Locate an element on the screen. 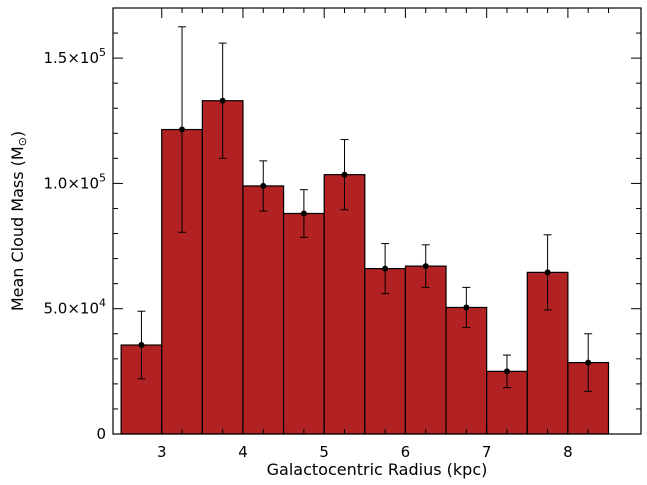 The width and height of the screenshot is (647, 485). y-tick-exponent: 4 is located at coordinates (102, 303).